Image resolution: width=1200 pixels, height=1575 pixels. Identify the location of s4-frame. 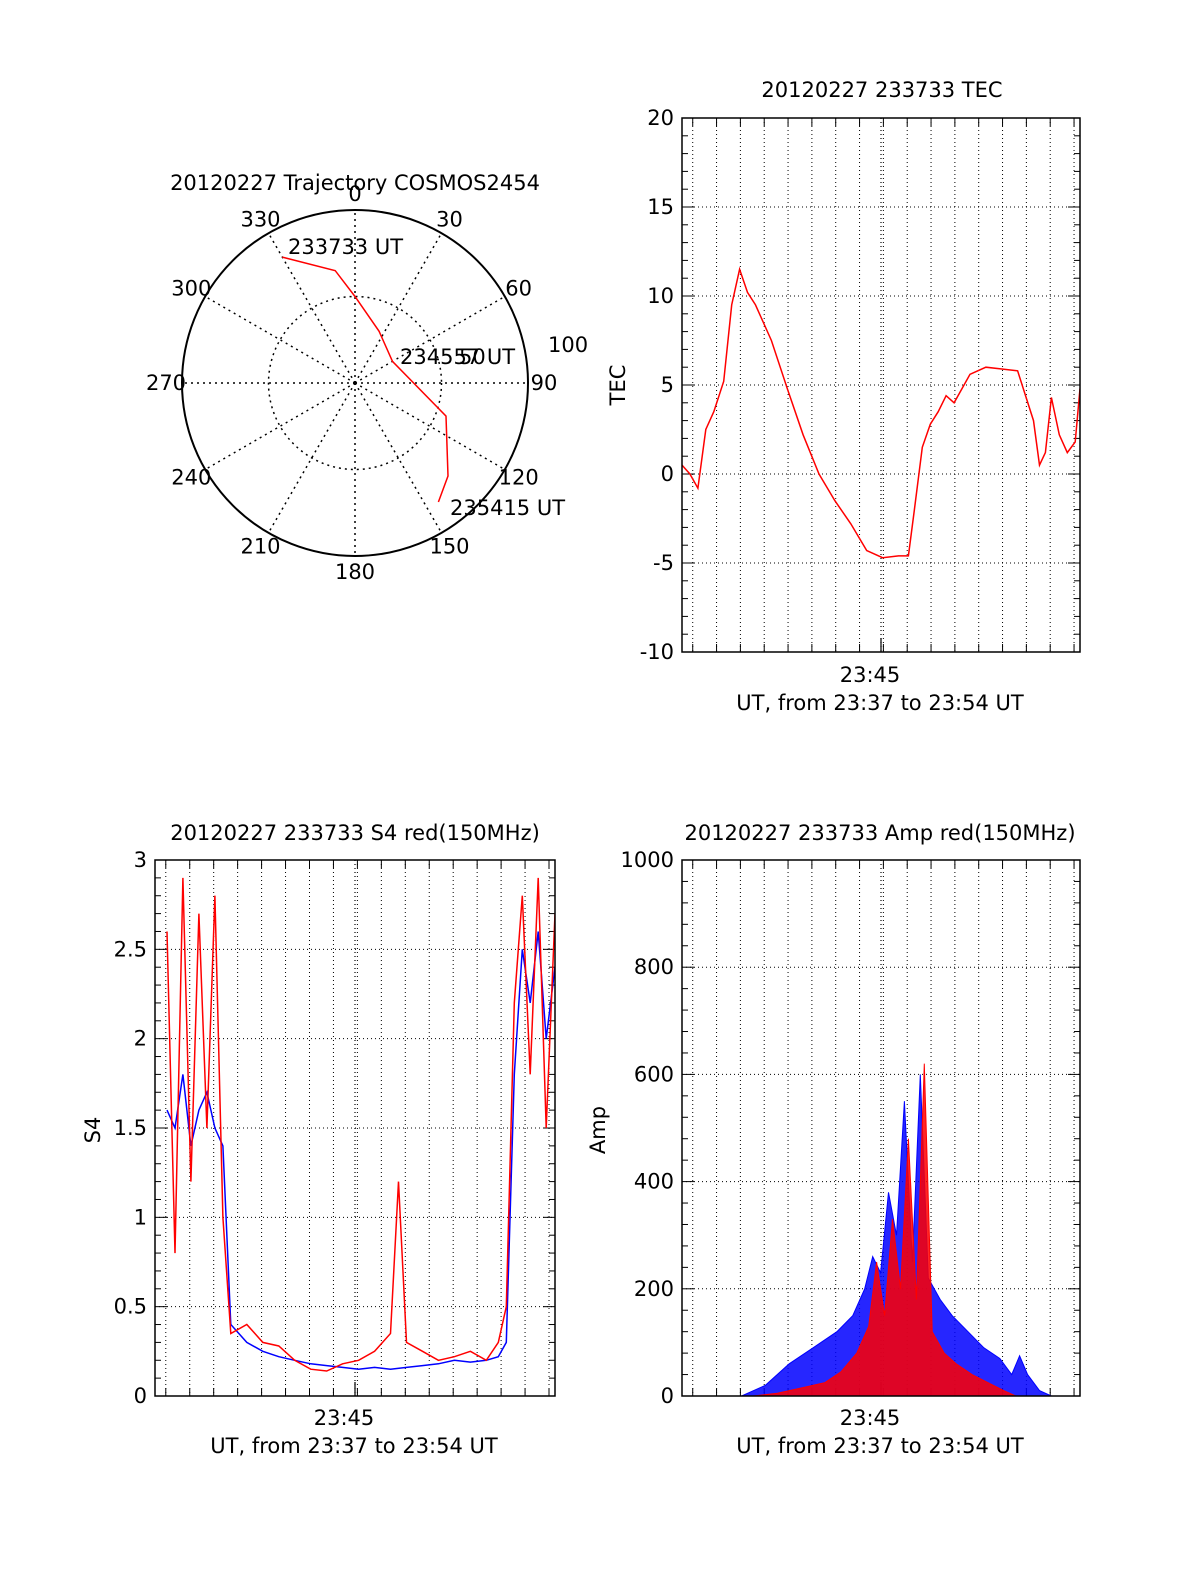
(355, 1128).